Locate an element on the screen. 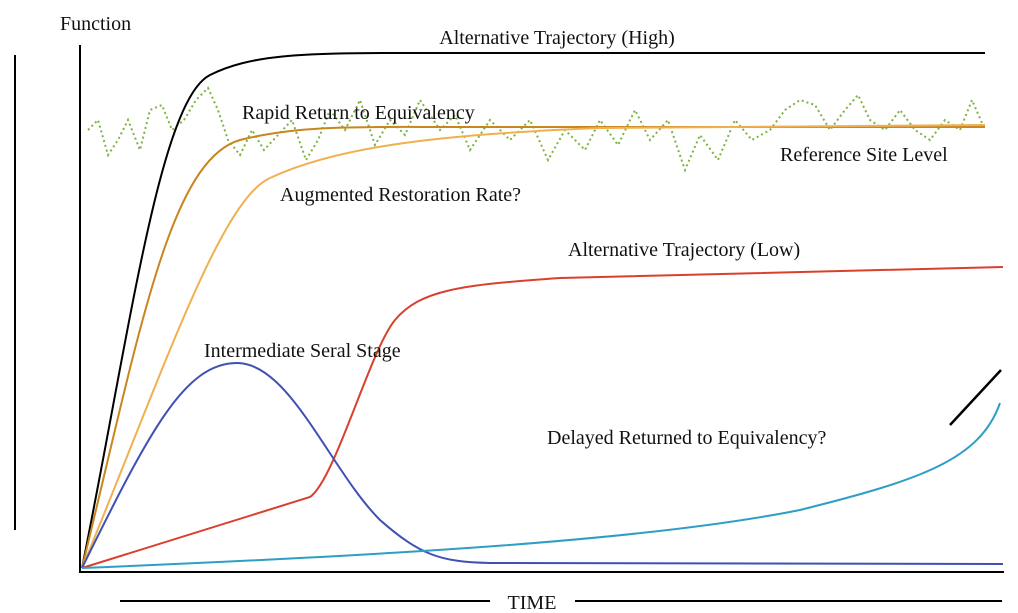 The height and width of the screenshot is (613, 1018). x-axis-label: TIME is located at coordinates (532, 602).